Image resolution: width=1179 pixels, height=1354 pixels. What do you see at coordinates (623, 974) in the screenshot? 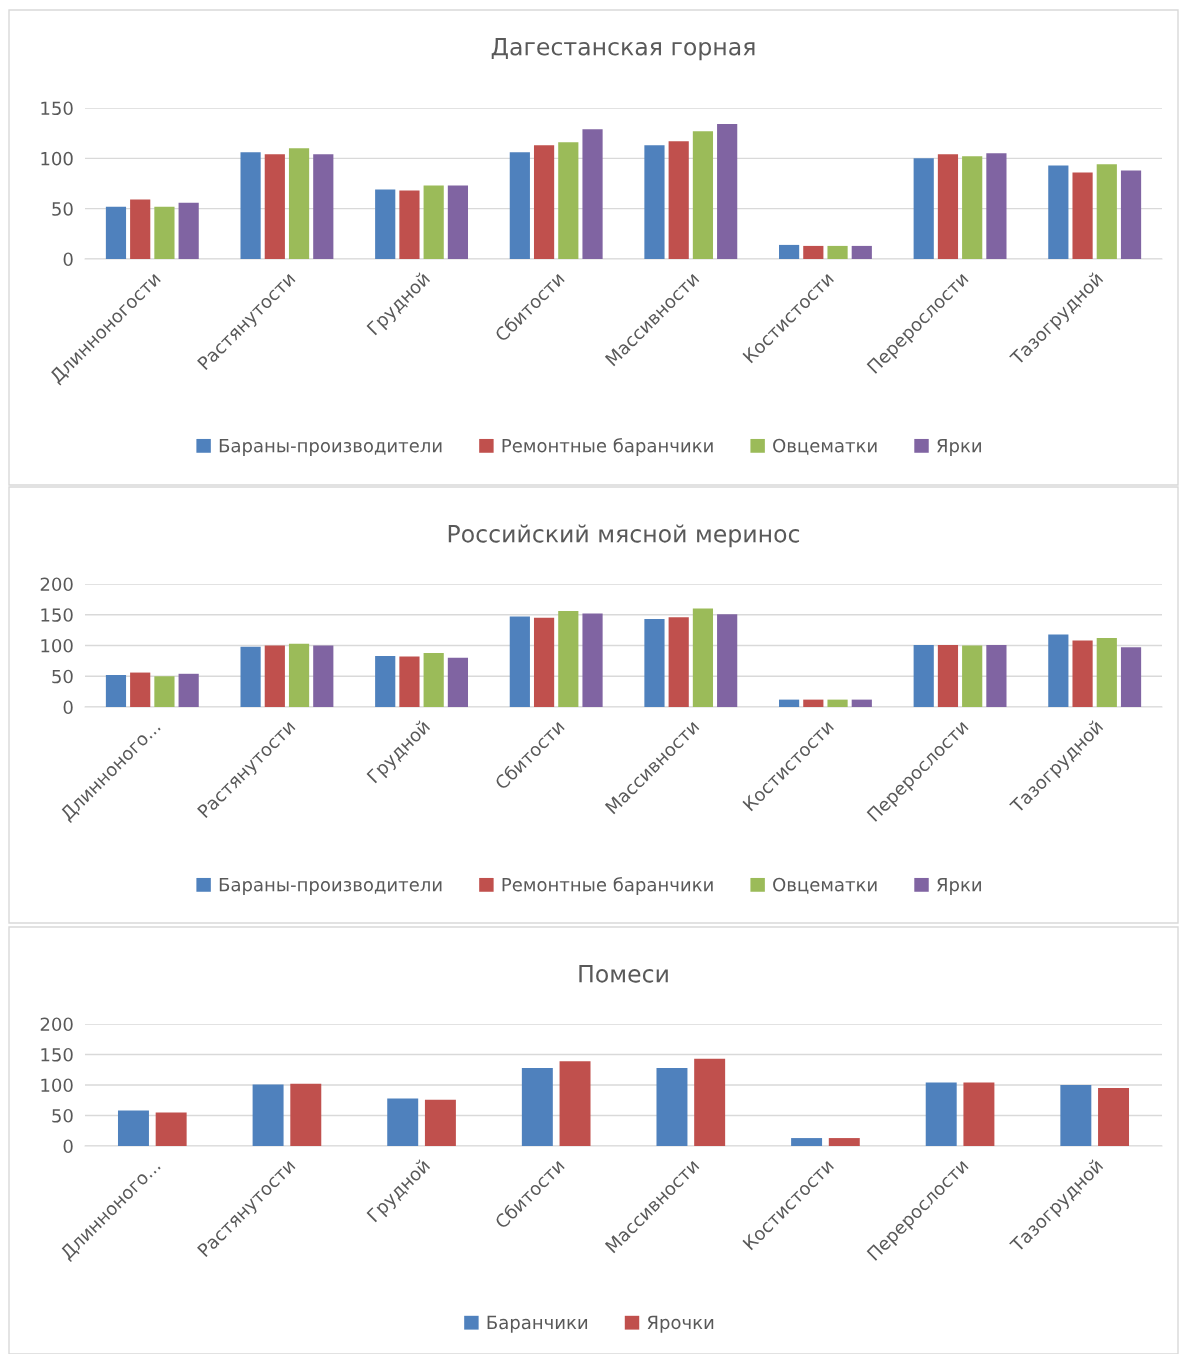
I see `chart-title: Помеси` at bounding box center [623, 974].